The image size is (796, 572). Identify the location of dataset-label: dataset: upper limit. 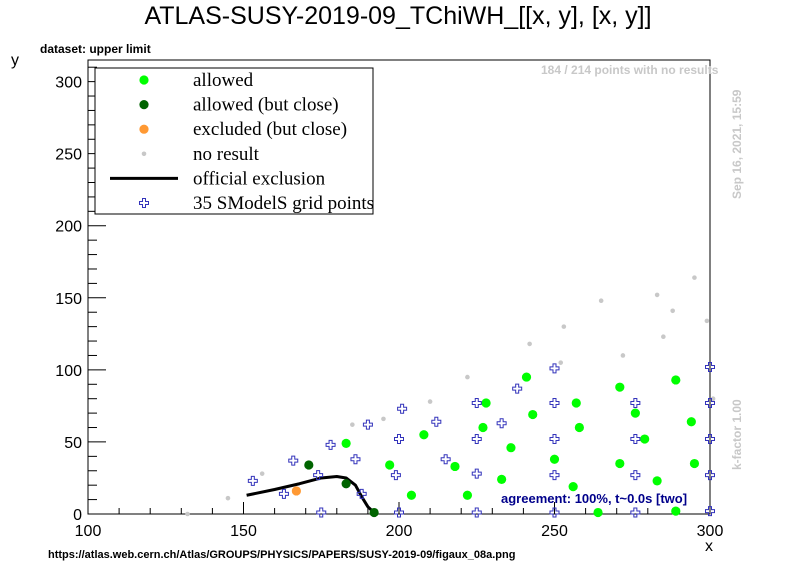
(95, 49).